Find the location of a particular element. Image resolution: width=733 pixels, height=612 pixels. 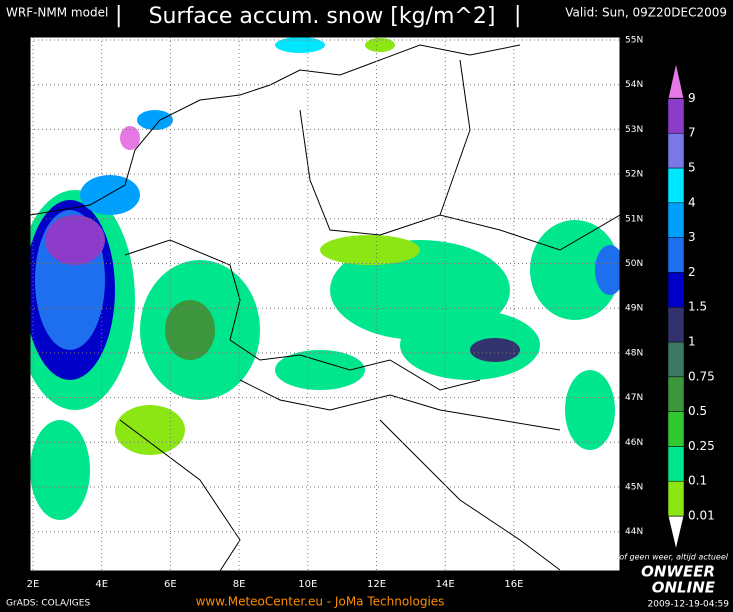

colorbar-label: 7 is located at coordinates (692, 133).